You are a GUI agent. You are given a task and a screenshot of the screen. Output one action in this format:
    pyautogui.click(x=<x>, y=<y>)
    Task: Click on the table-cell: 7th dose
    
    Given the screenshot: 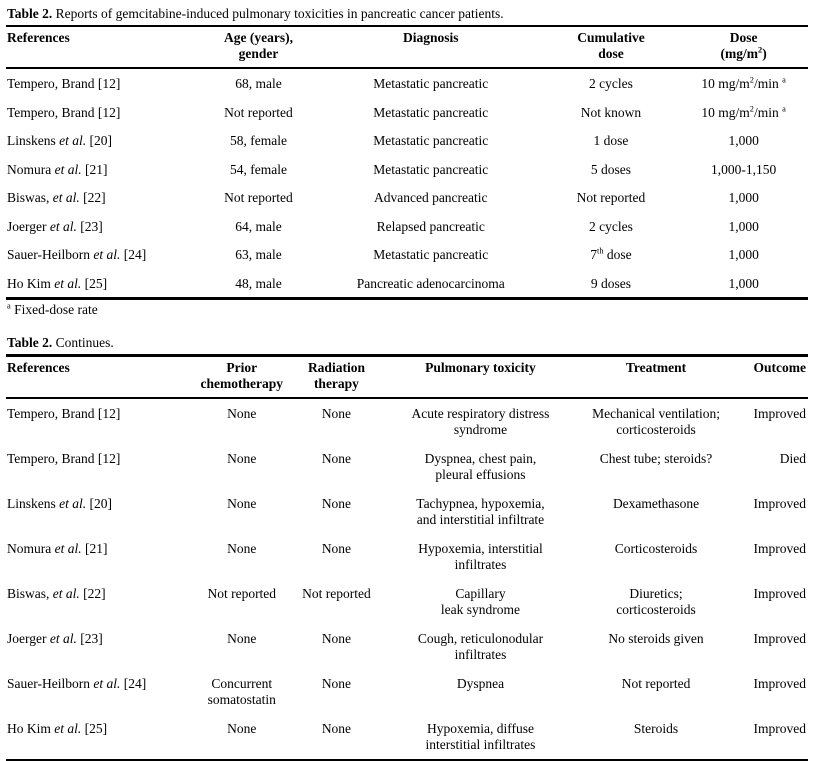 What is the action you would take?
    pyautogui.click(x=611, y=254)
    